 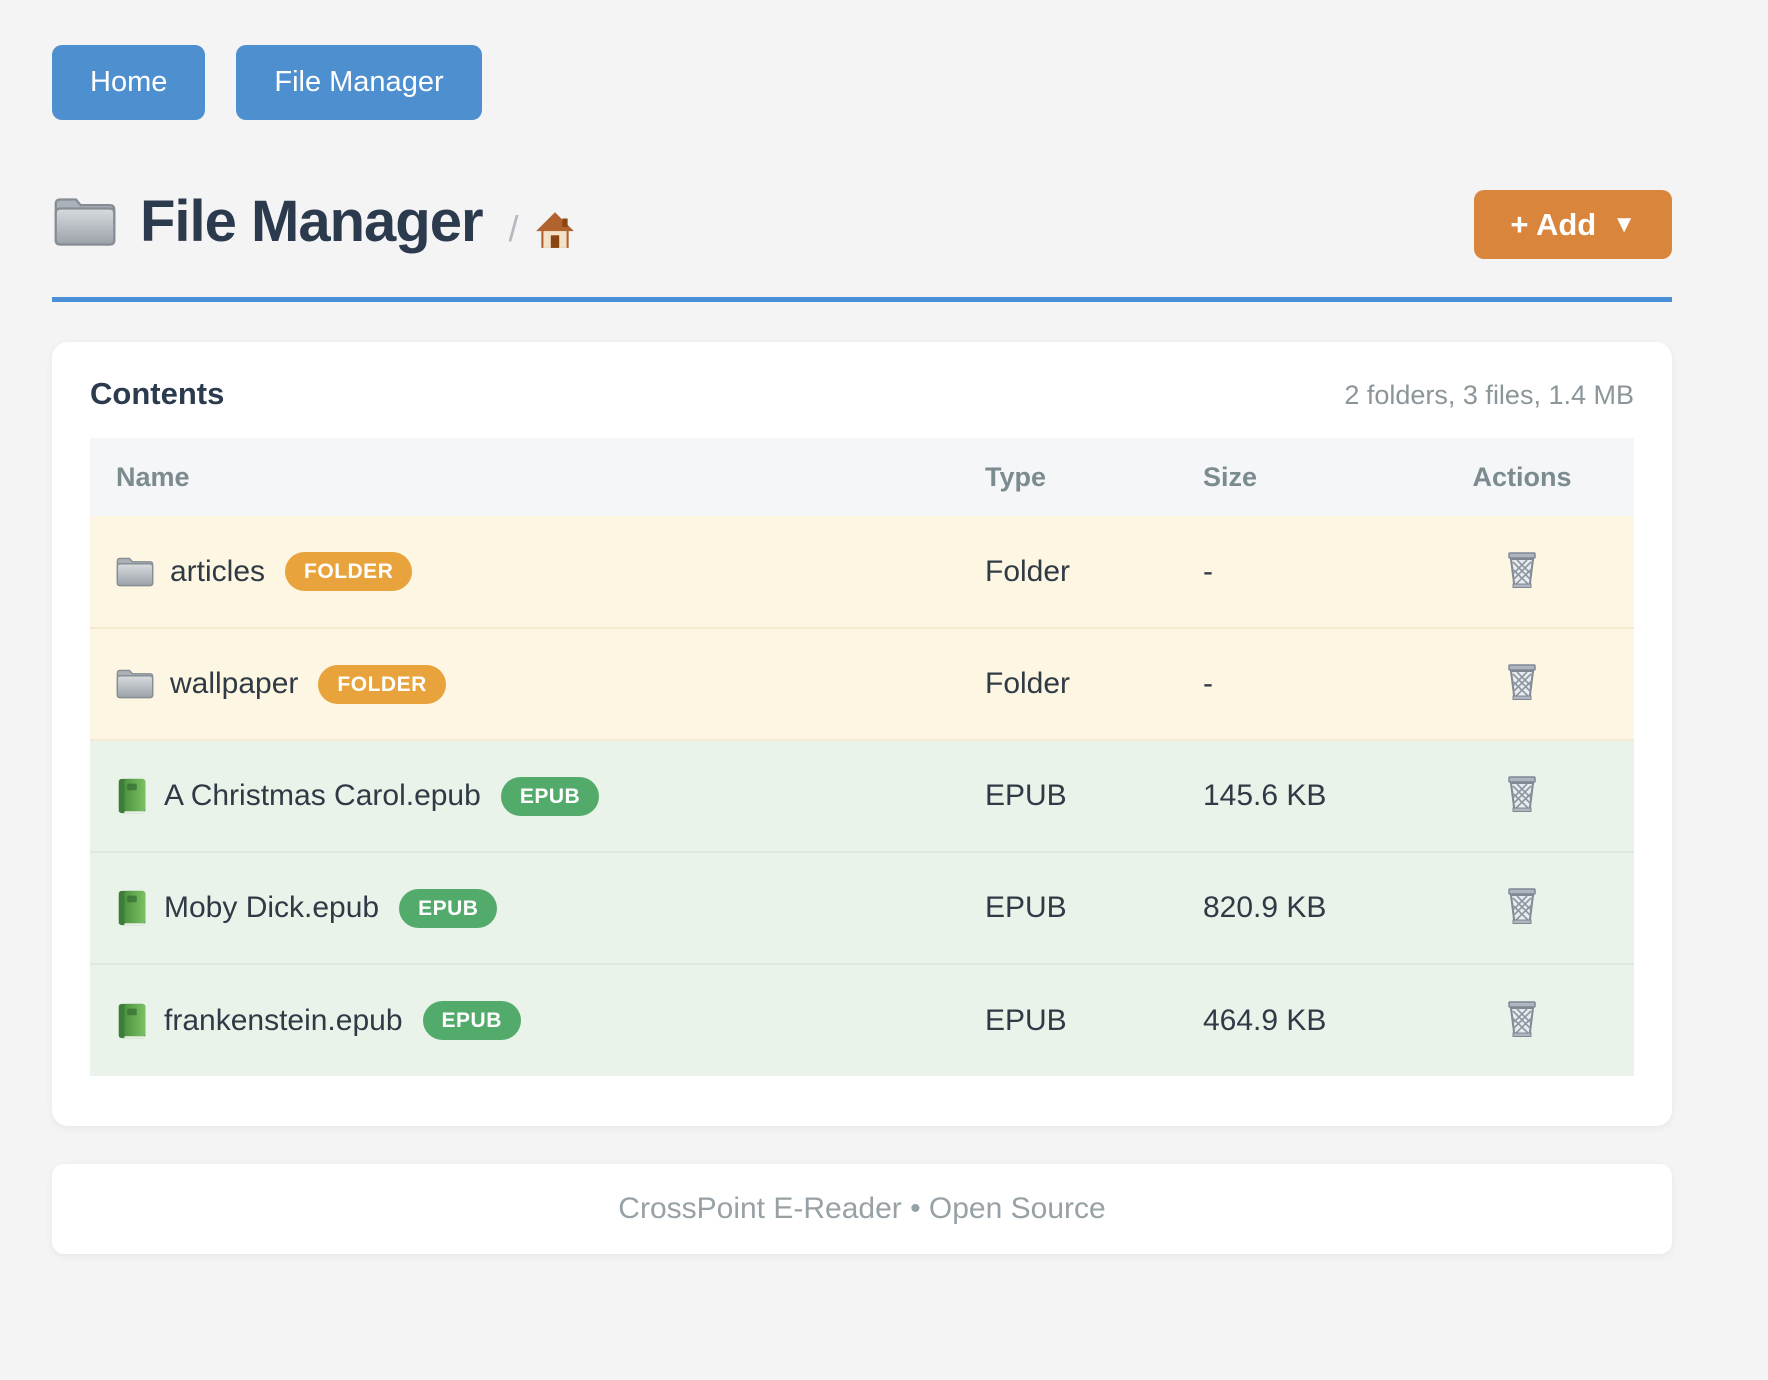 I want to click on page-header: File Manager / + Add ▼, so click(x=862, y=221).